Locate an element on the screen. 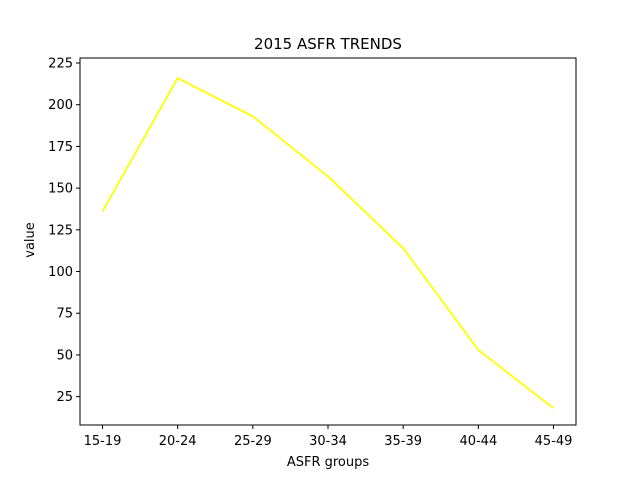  x-axis-title: ASFR groups is located at coordinates (328, 462).